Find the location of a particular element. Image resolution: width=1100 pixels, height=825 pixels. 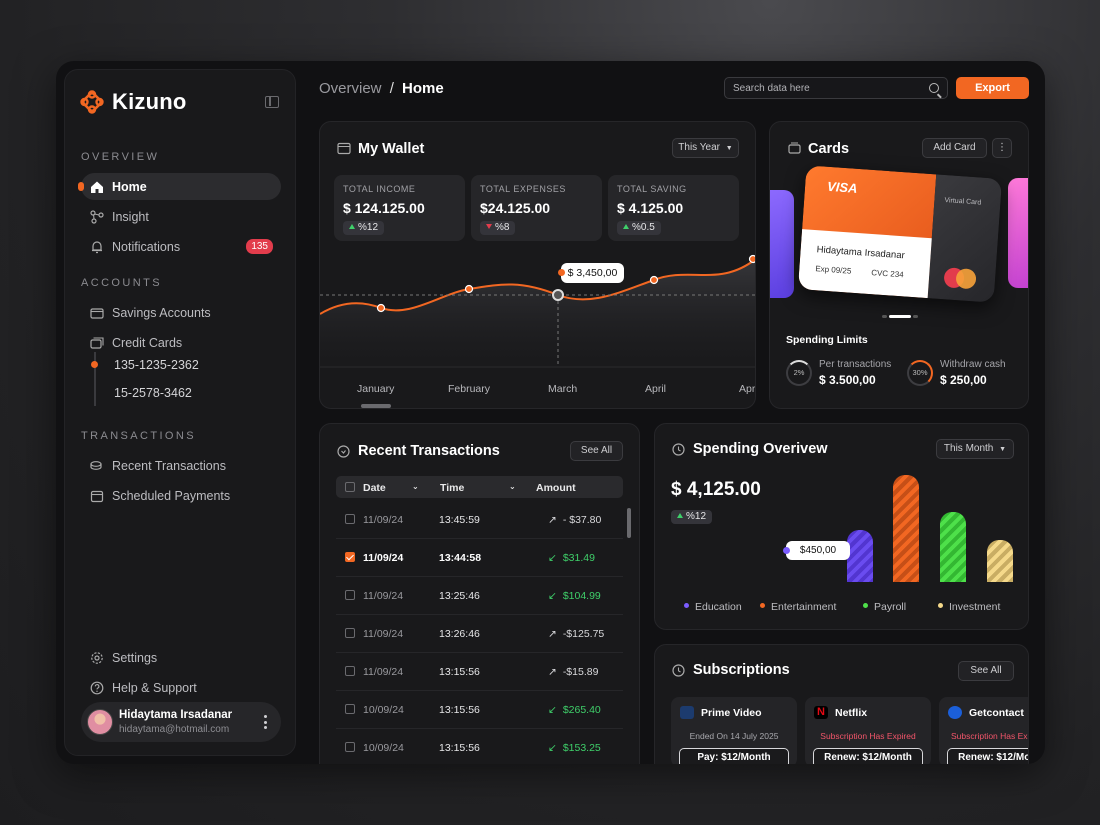

table-row: 11/09/24 13:44:58 ↙ $31.49 is located at coordinates (479, 558).